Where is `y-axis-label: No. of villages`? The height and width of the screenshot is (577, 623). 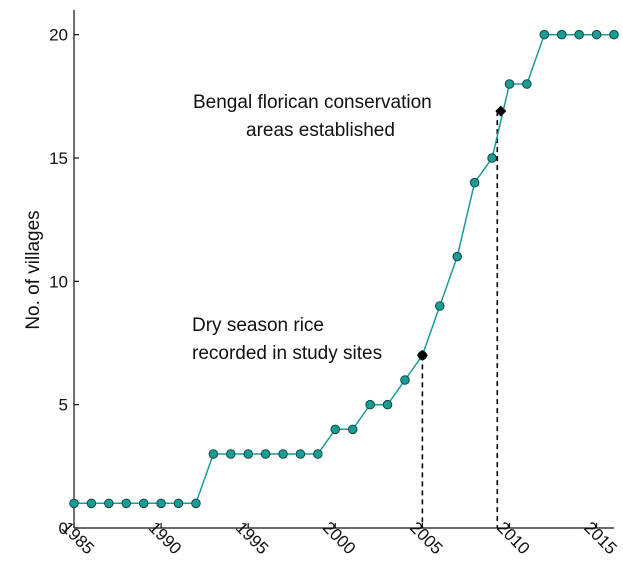 y-axis-label: No. of villages is located at coordinates (33, 269).